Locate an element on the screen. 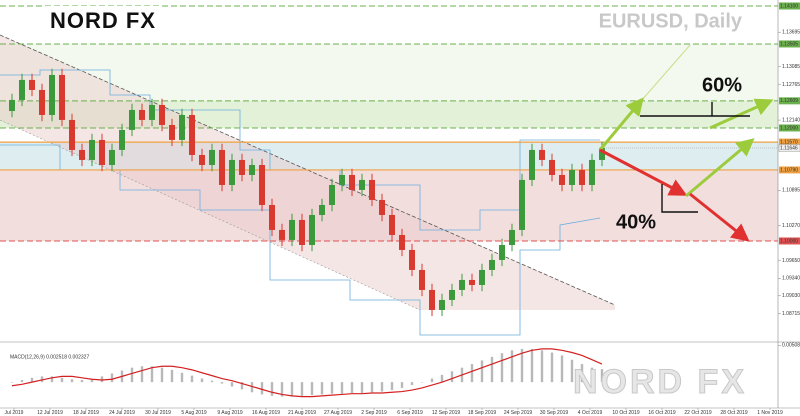 The width and height of the screenshot is (800, 416). x-tick-label: 16 Aug 2019 is located at coordinates (266, 413).